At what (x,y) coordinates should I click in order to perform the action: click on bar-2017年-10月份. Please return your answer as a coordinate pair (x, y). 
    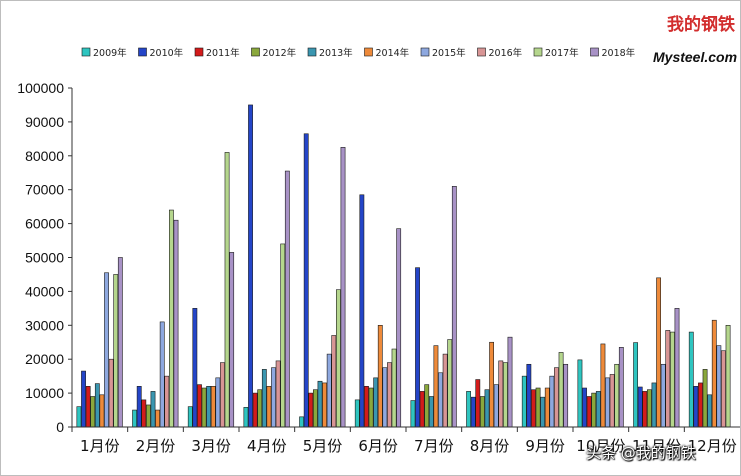
    Looking at the image, I should click on (617, 395).